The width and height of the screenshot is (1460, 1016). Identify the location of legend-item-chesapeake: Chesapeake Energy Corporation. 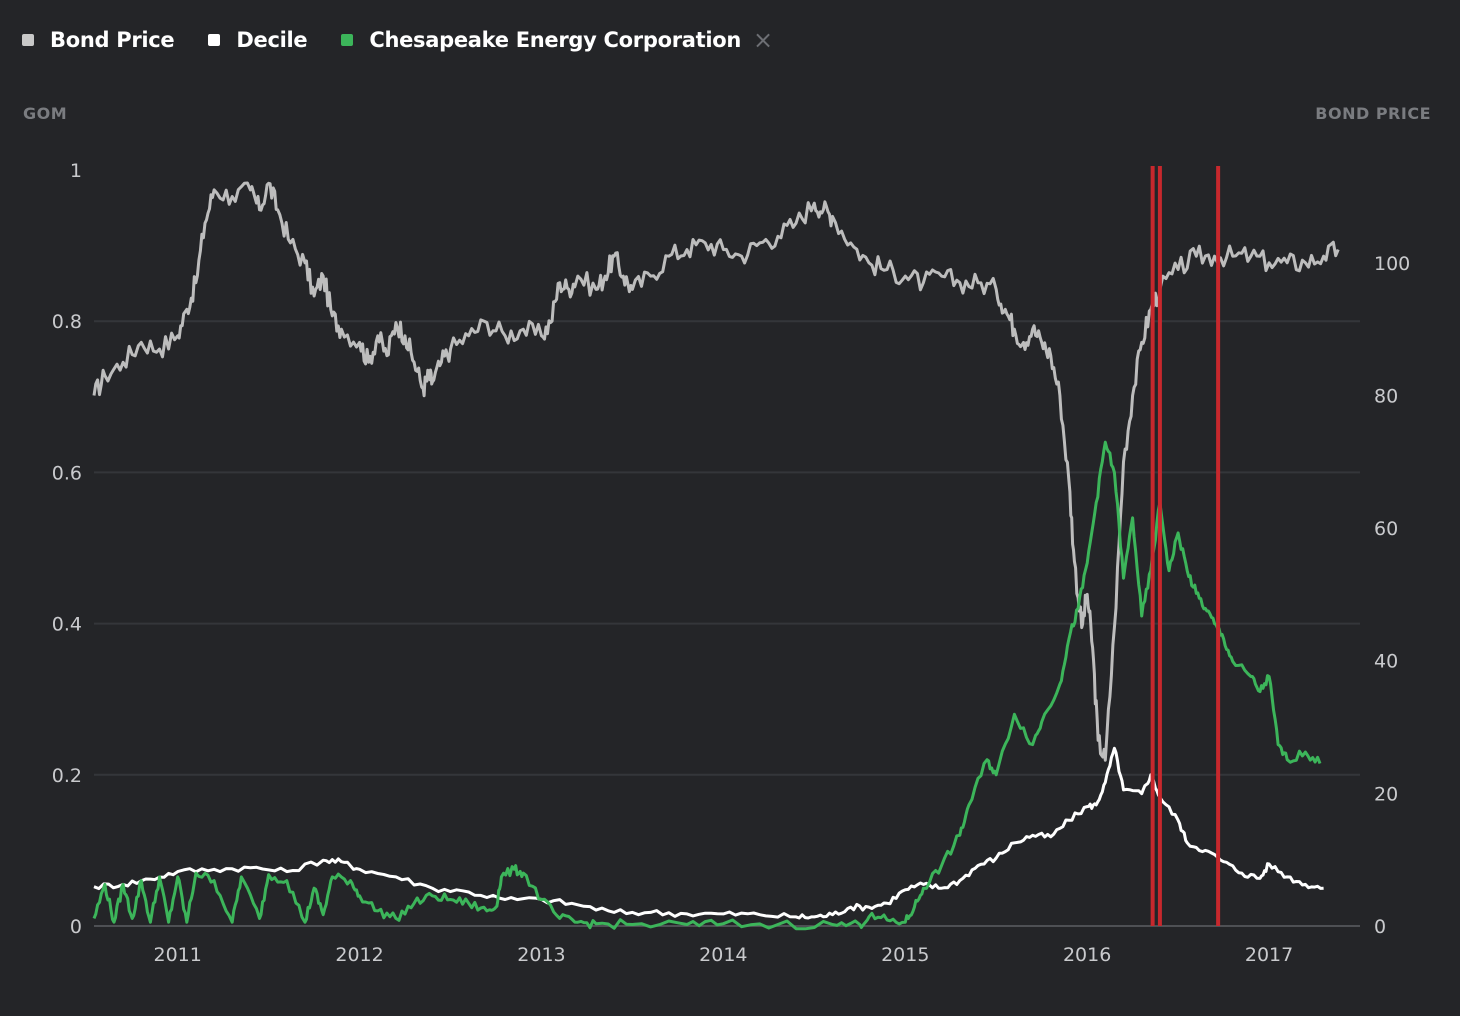
(541, 40).